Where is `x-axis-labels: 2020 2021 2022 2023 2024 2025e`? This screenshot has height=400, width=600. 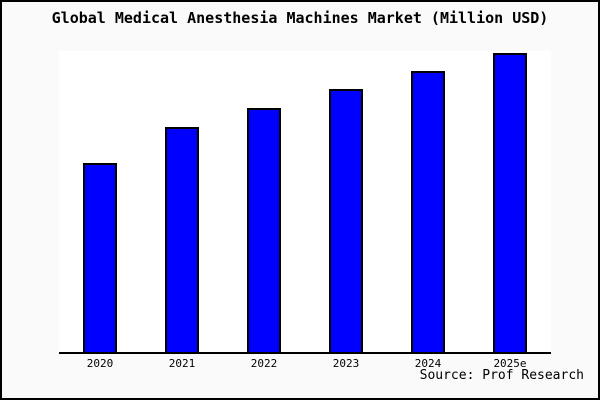 x-axis-labels: 2020 2021 2022 2023 2024 2025e is located at coordinates (305, 363).